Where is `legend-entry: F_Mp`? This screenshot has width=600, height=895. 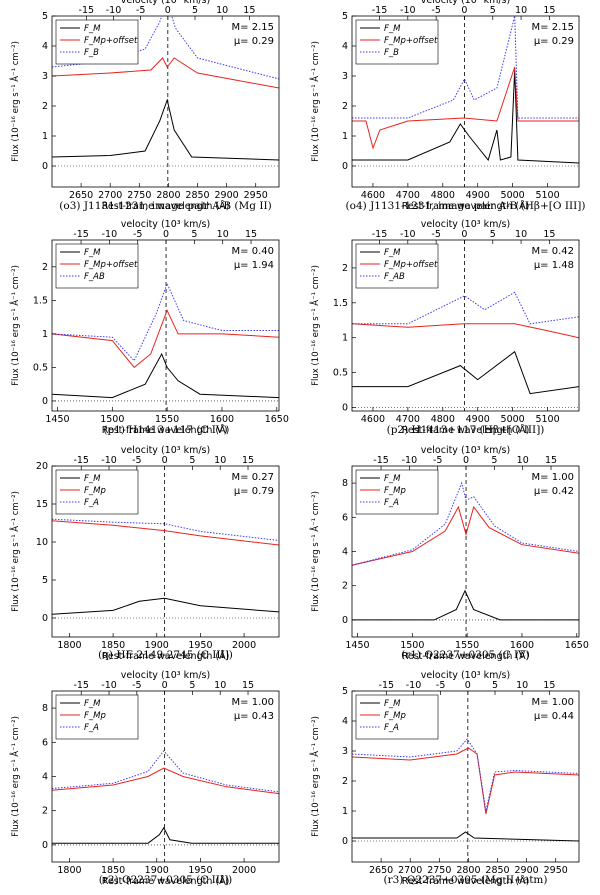
legend-entry: F_Mp is located at coordinates (395, 716).